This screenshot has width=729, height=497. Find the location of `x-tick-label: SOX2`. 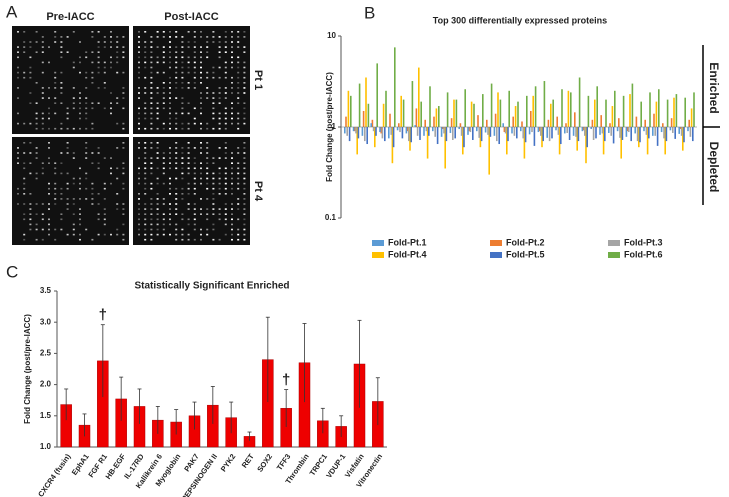

x-tick-label: SOX2 is located at coordinates (264, 463).